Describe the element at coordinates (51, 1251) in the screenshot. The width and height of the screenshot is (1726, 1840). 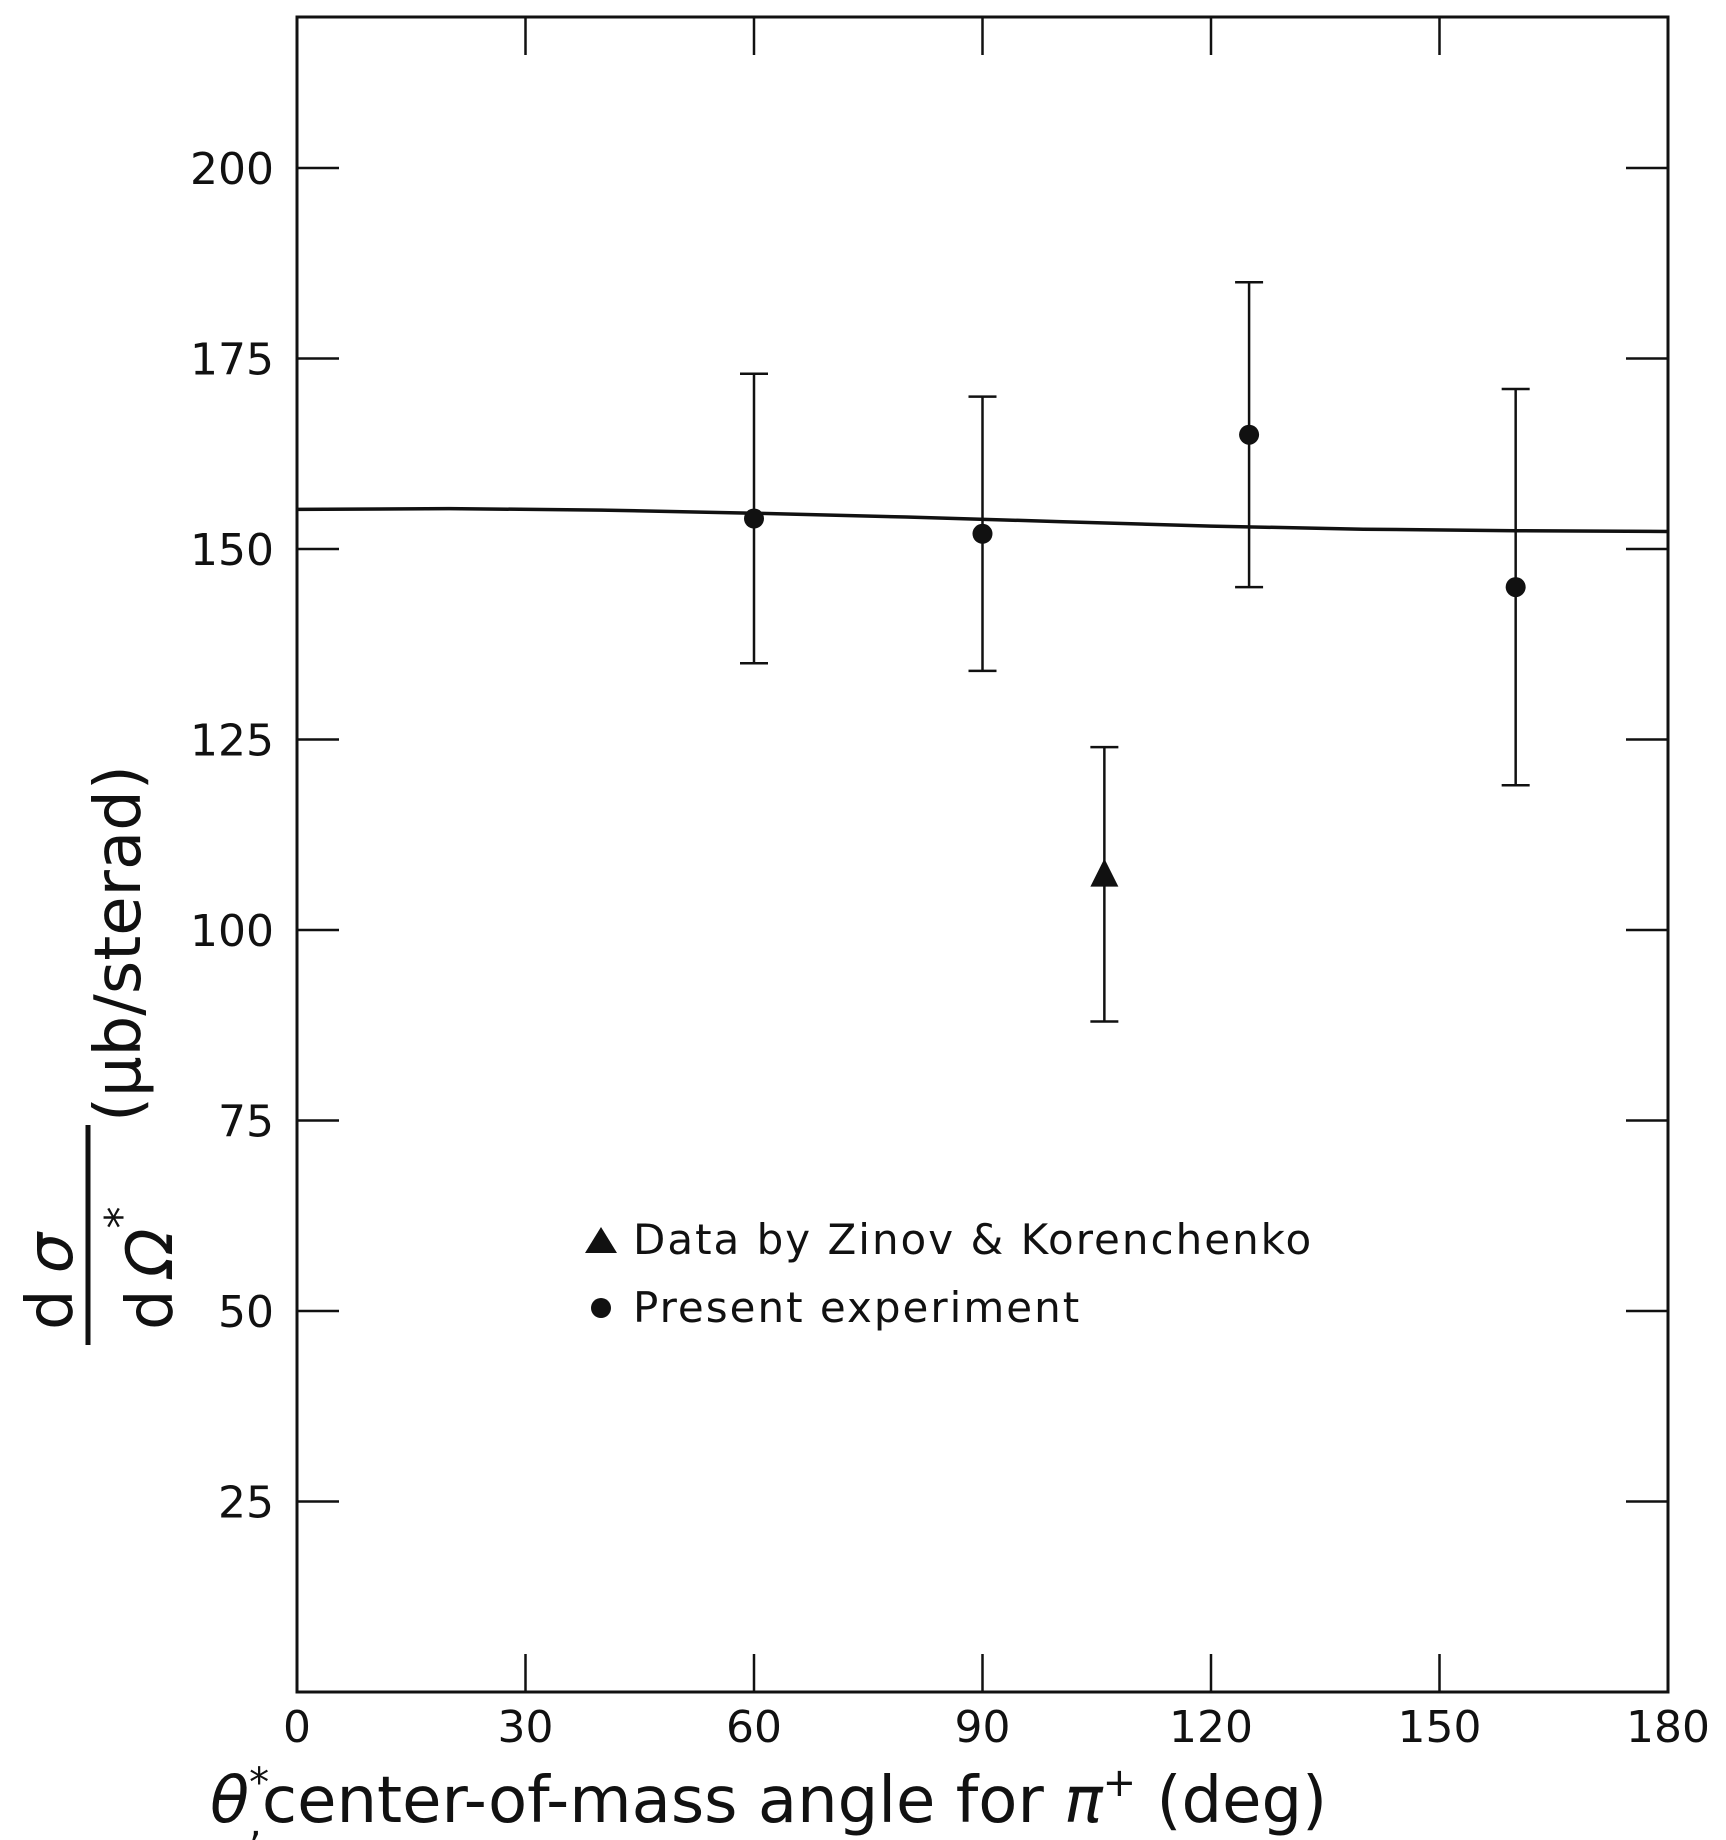
I see `y-title-num-sigma: σ` at that location.